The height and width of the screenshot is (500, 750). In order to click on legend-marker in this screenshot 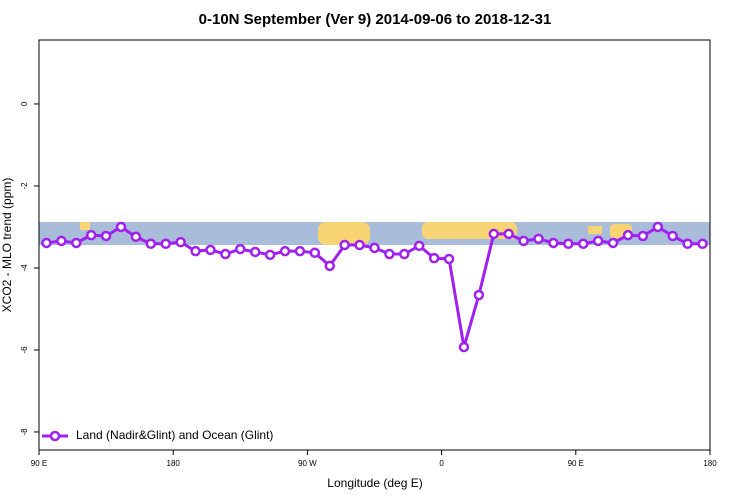, I will do `click(55, 436)`.